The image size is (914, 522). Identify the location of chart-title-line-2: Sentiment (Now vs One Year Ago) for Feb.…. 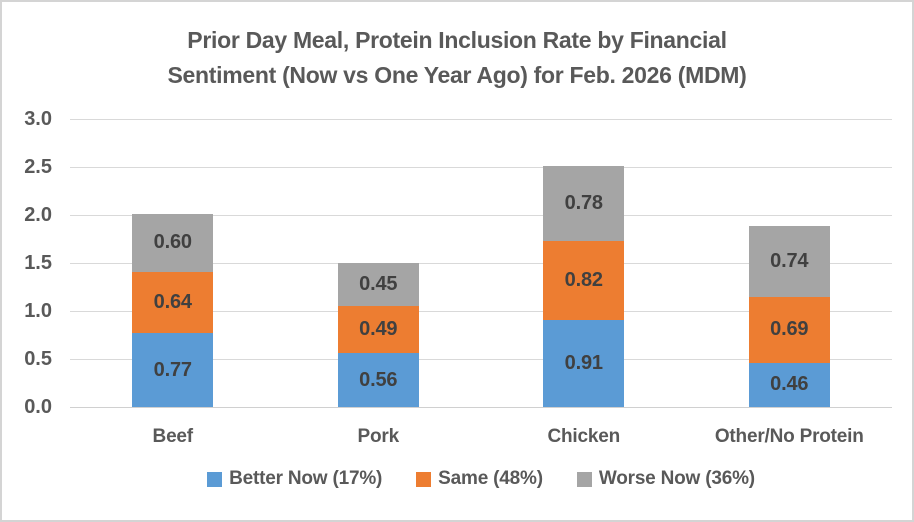
(457, 75).